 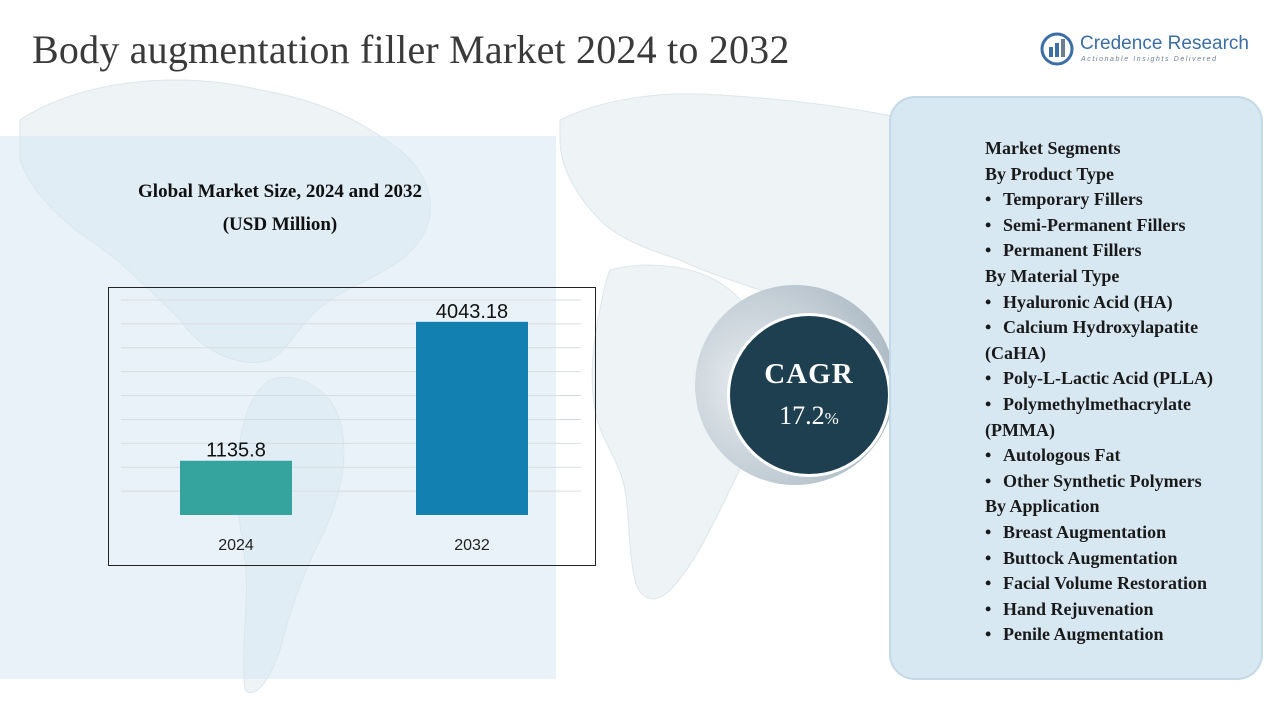 What do you see at coordinates (1053, 148) in the screenshot?
I see `segments-heading: Market Segments` at bounding box center [1053, 148].